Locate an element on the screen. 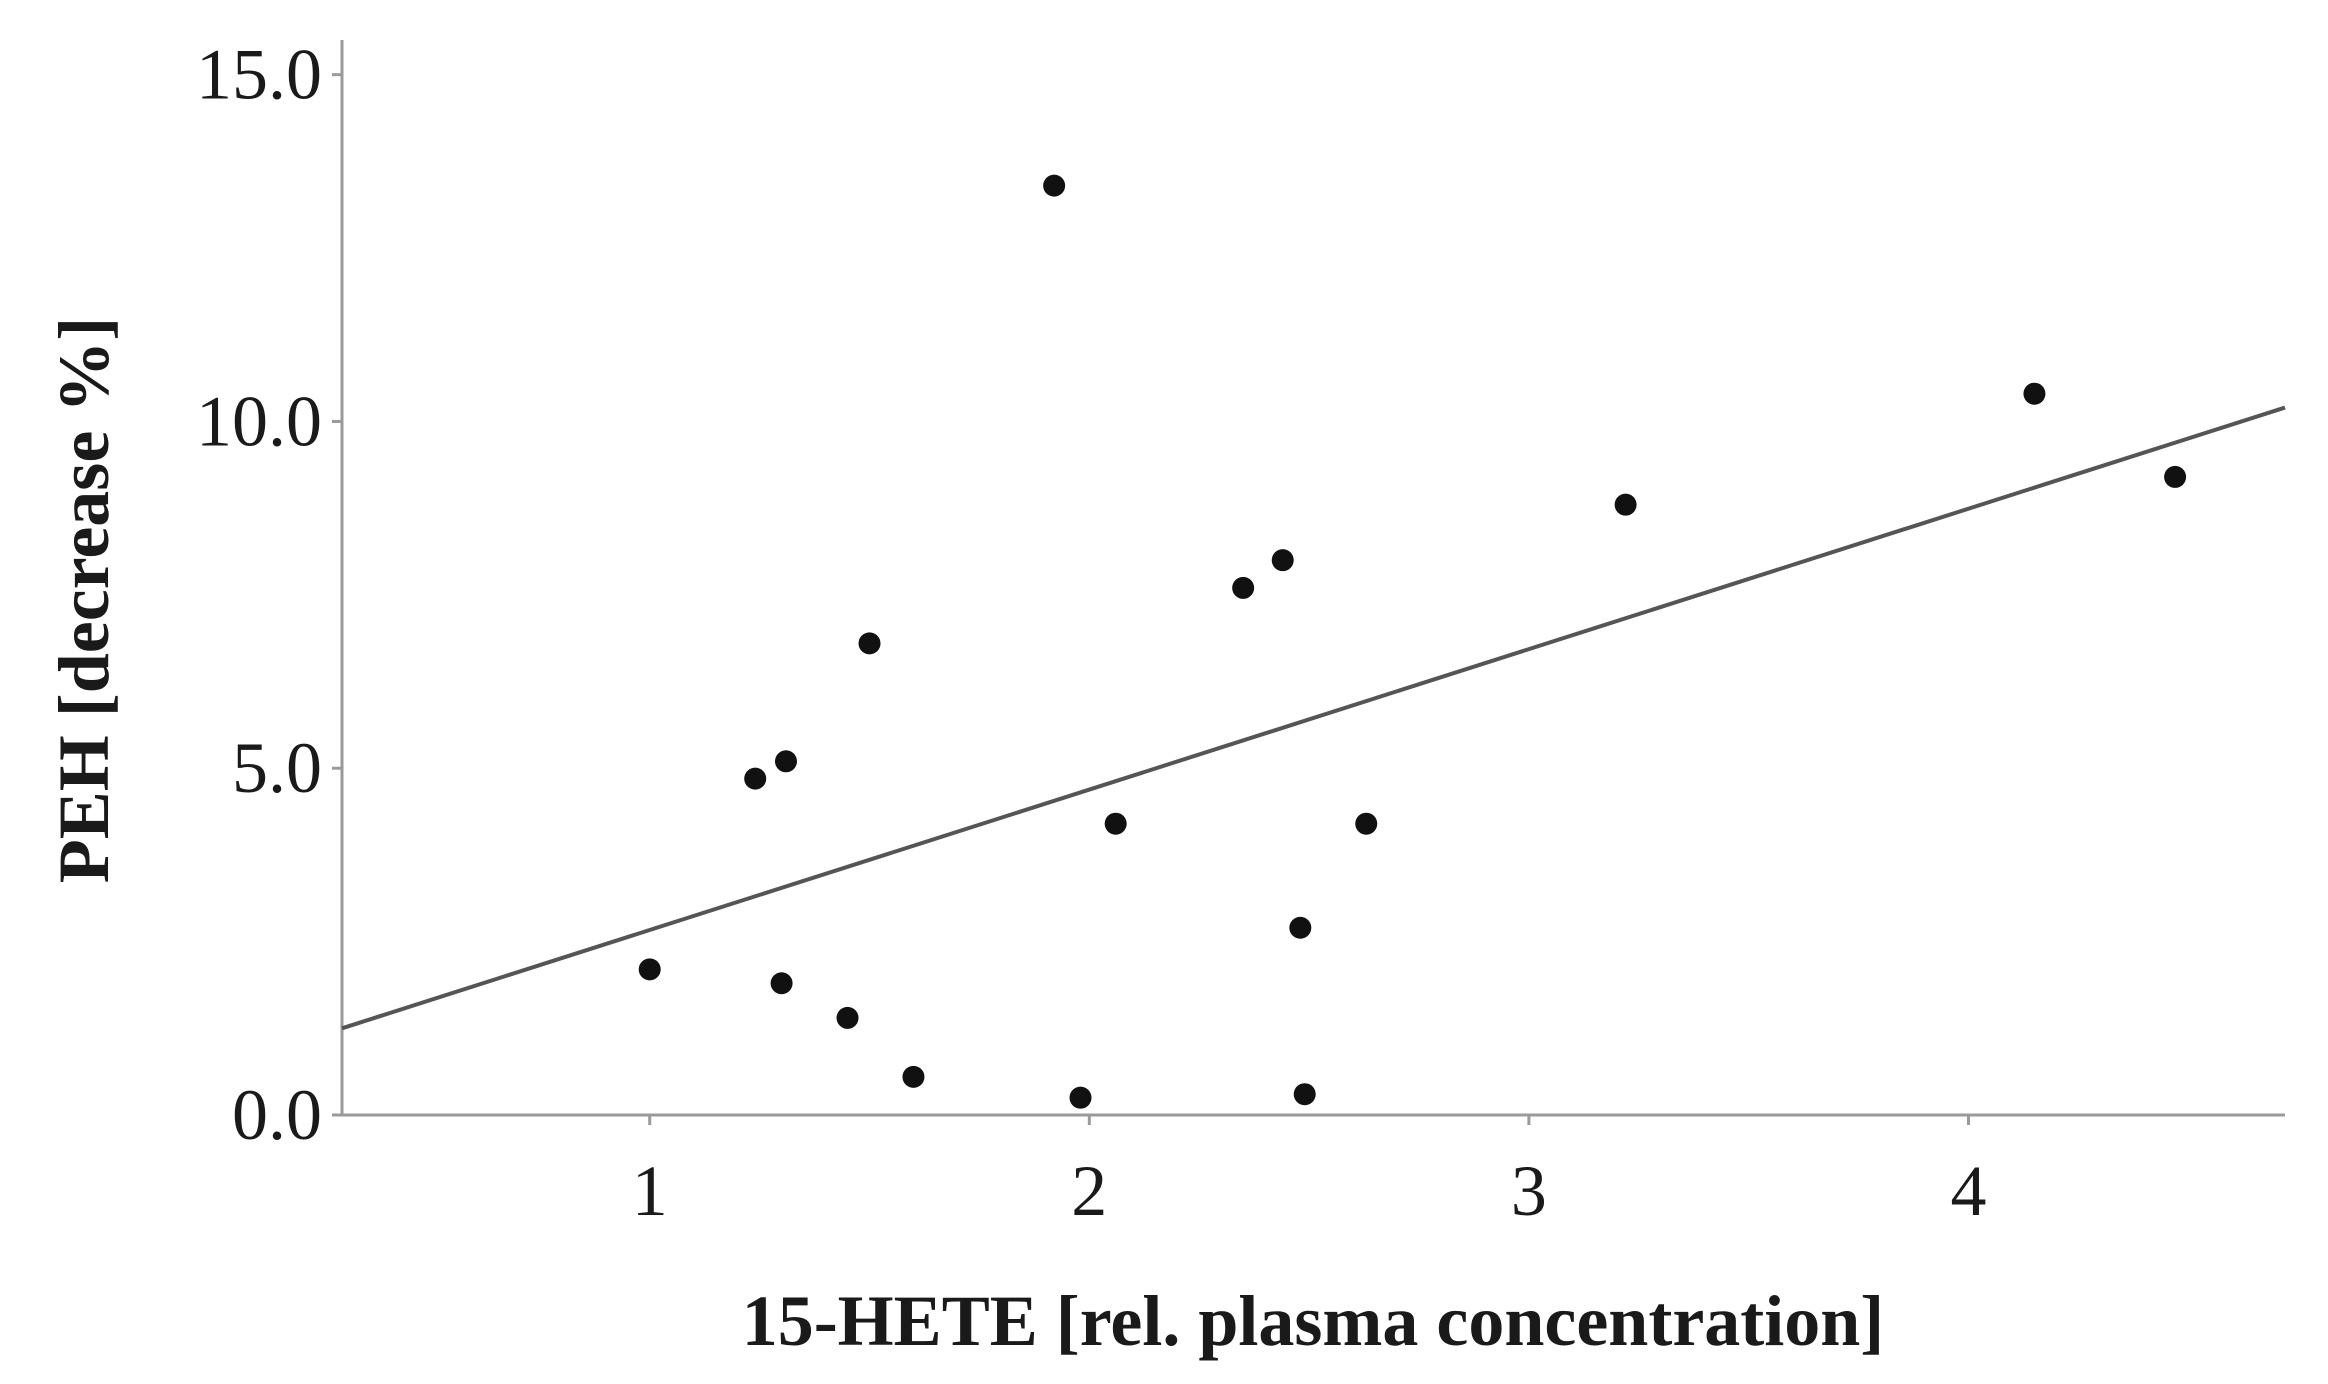 The height and width of the screenshot is (1384, 2328). y-tick-label: 10.0 is located at coordinates (259, 421).